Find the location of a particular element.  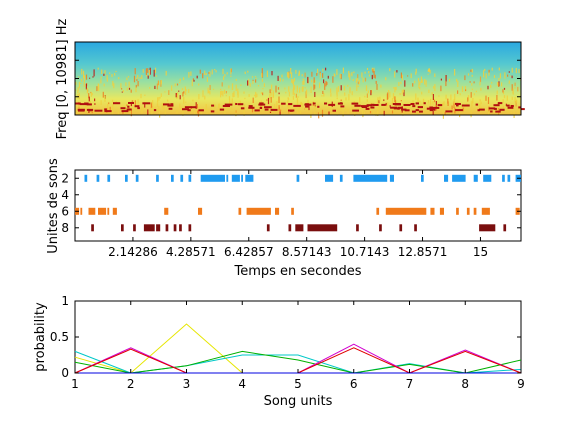

units-xtick-label: 4.28571 is located at coordinates (191, 252).